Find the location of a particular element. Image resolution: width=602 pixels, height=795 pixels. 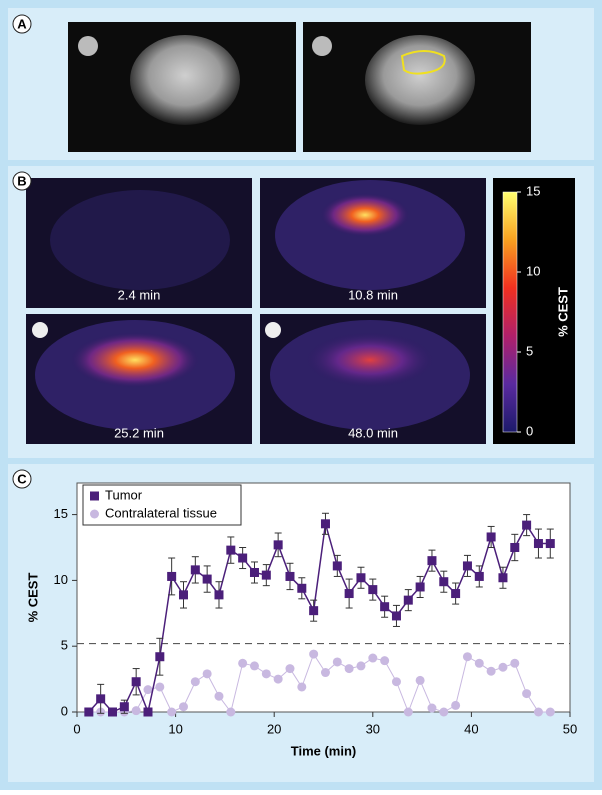

y-tick-label: 15 is located at coordinates (61, 513).